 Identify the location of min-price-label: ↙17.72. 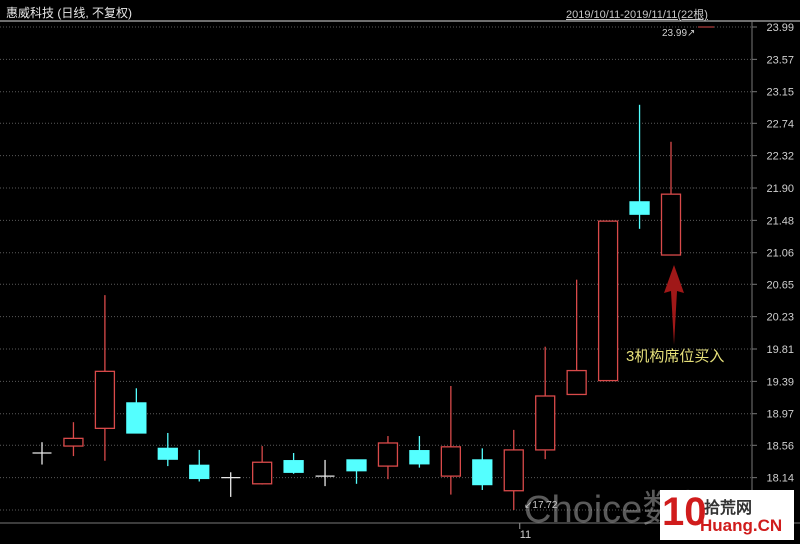
(541, 505).